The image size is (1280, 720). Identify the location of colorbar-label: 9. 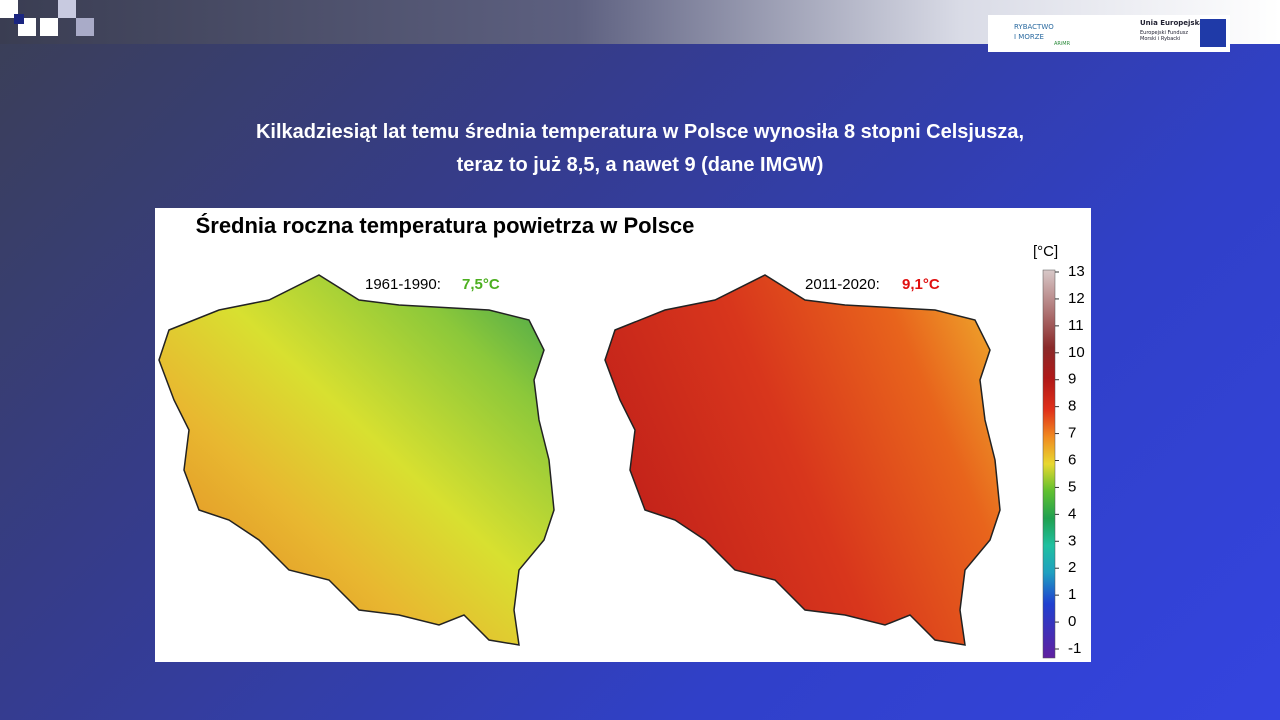
(1072, 379).